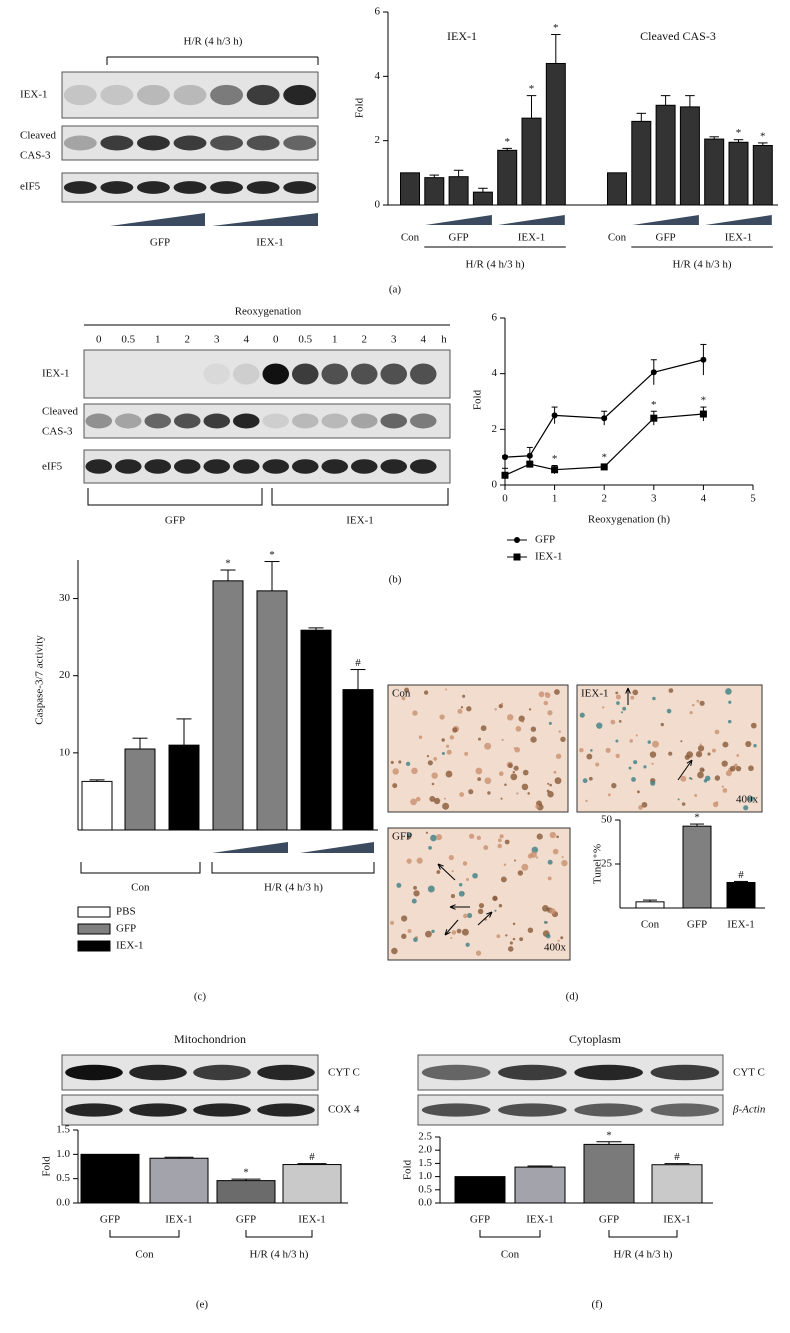 The height and width of the screenshot is (1333, 790). I want to click on panel-label: (d), so click(572, 997).